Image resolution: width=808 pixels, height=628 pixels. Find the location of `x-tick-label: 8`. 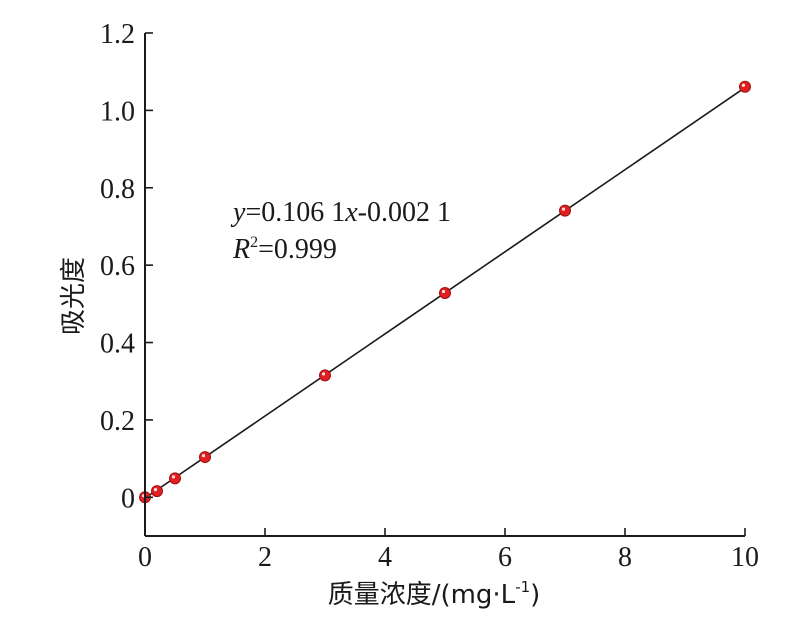

x-tick-label: 8 is located at coordinates (625, 557).